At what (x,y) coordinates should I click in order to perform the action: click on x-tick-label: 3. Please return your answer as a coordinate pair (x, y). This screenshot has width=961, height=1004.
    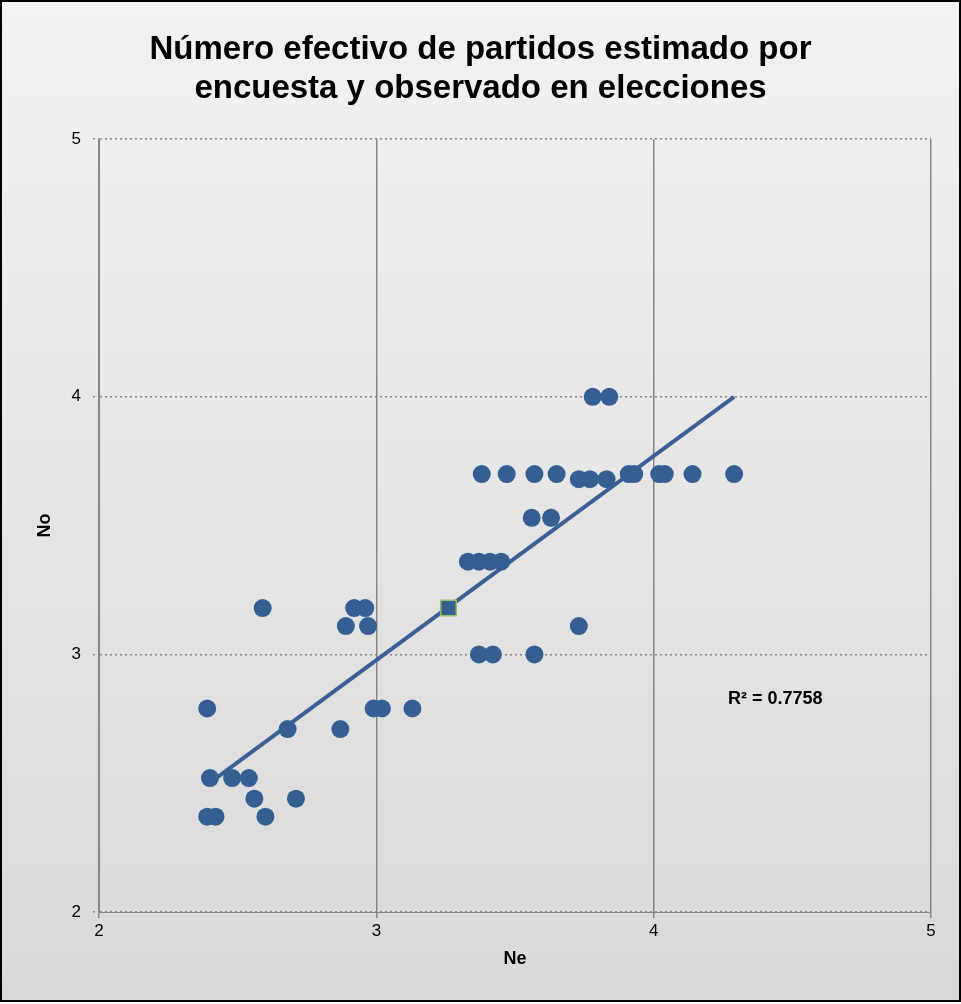
    Looking at the image, I should click on (376, 930).